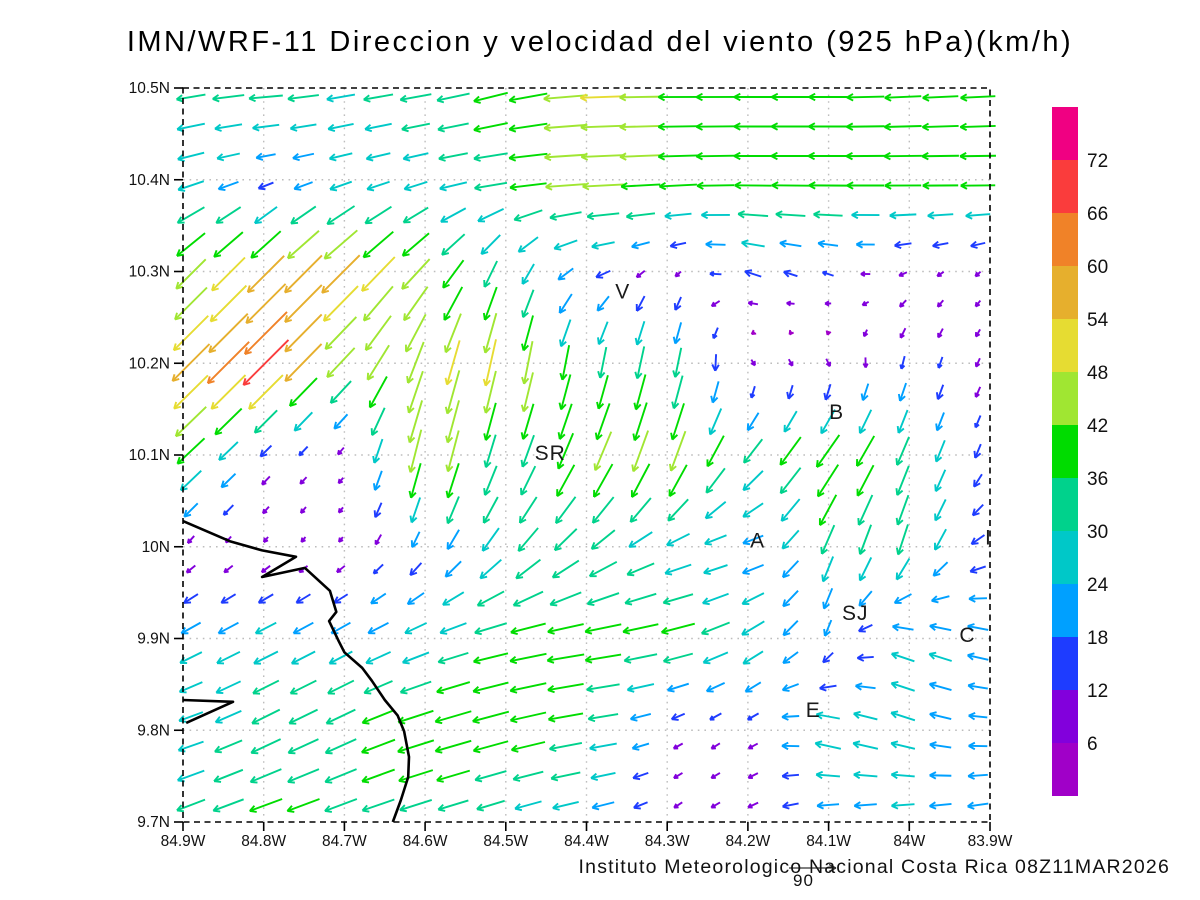 Image resolution: width=1200 pixels, height=900 pixels. What do you see at coordinates (1097, 267) in the screenshot?
I see `colorbar-label: 60` at bounding box center [1097, 267].